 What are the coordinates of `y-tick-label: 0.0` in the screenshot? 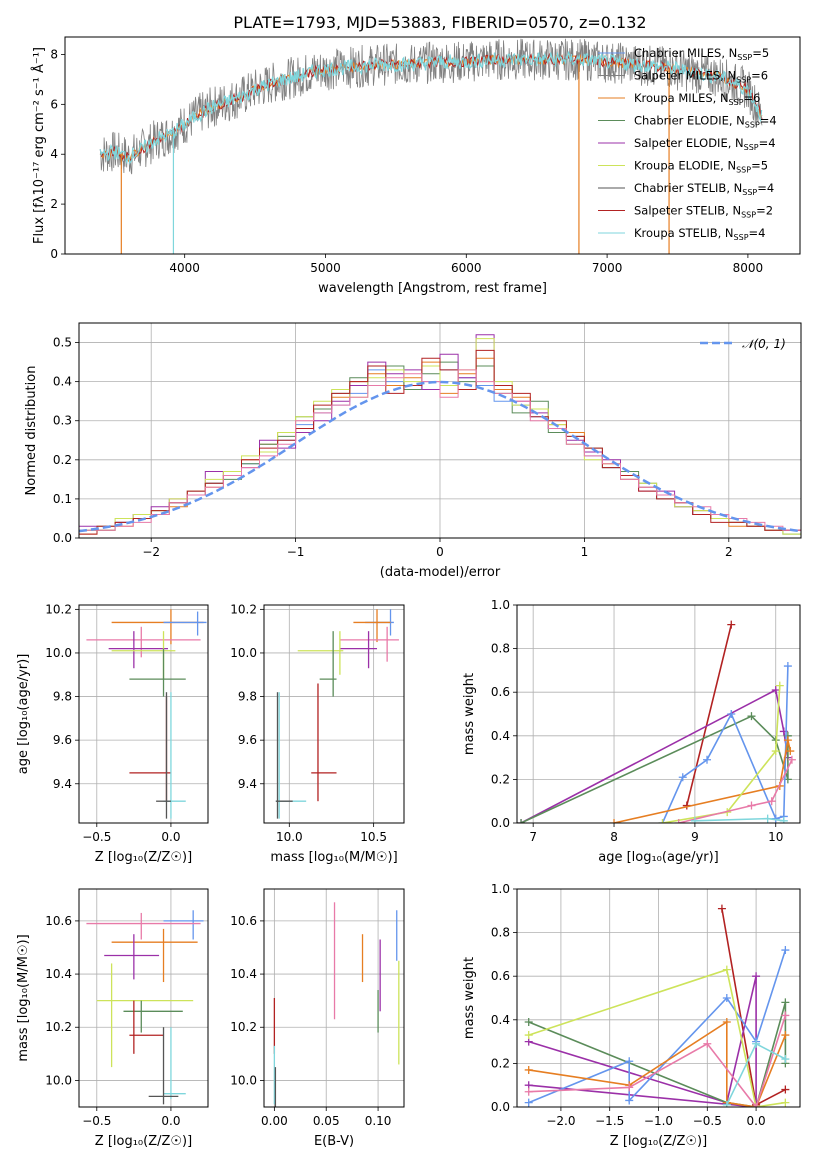 It's located at (62, 538).